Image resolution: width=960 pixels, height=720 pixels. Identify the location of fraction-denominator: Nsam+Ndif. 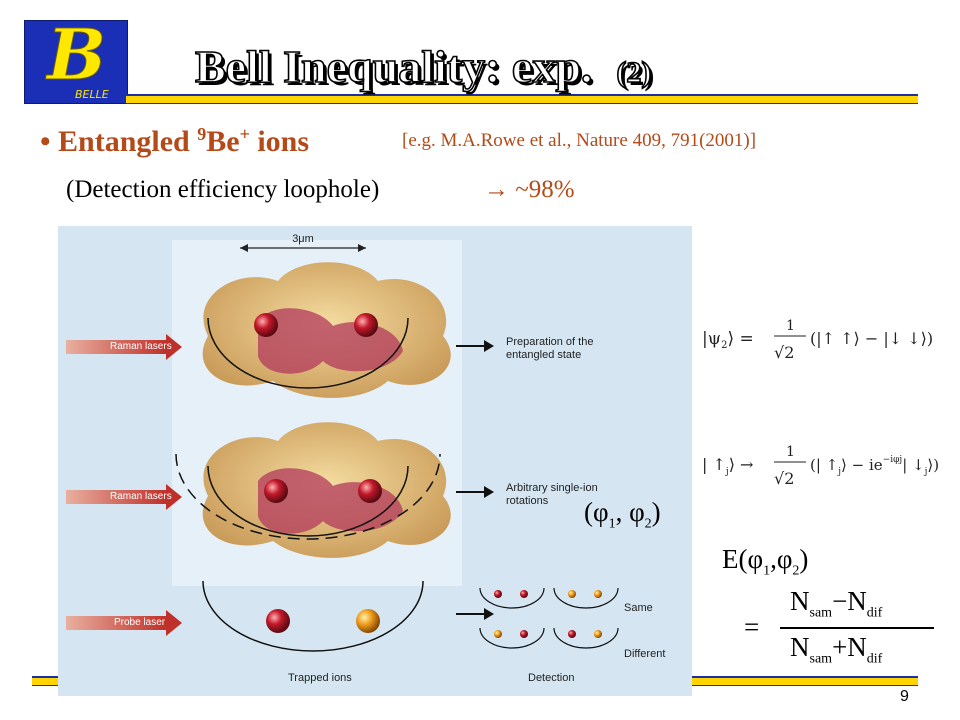
(836, 649).